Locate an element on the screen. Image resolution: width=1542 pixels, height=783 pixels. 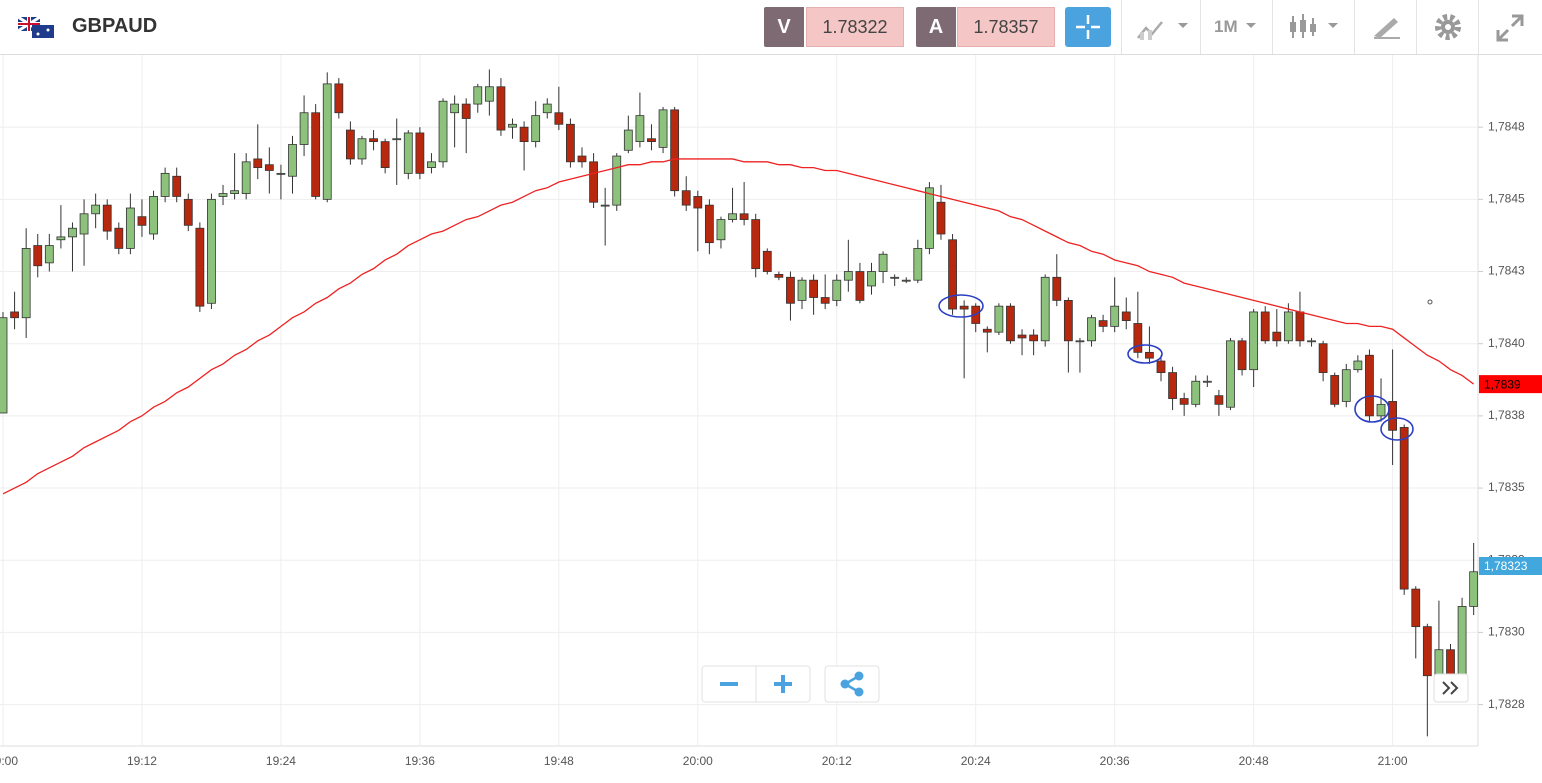
draw-button is located at coordinates (1387, 27).